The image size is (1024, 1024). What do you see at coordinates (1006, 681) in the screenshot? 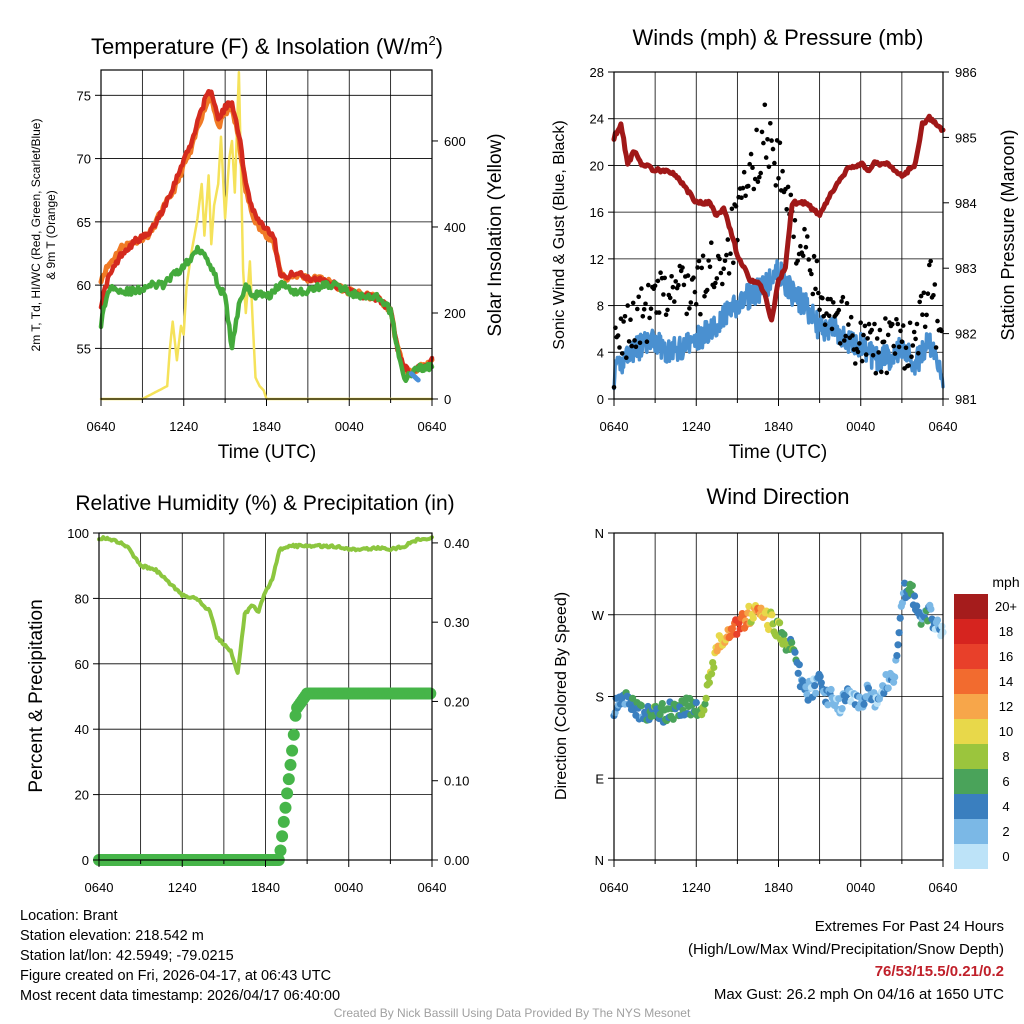
I see `colorbar-label: 14` at bounding box center [1006, 681].